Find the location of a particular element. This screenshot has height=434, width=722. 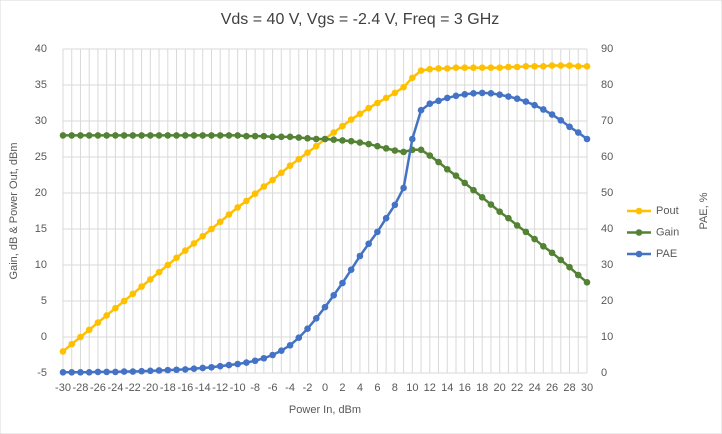

x-tick-label: 30 is located at coordinates (587, 388).